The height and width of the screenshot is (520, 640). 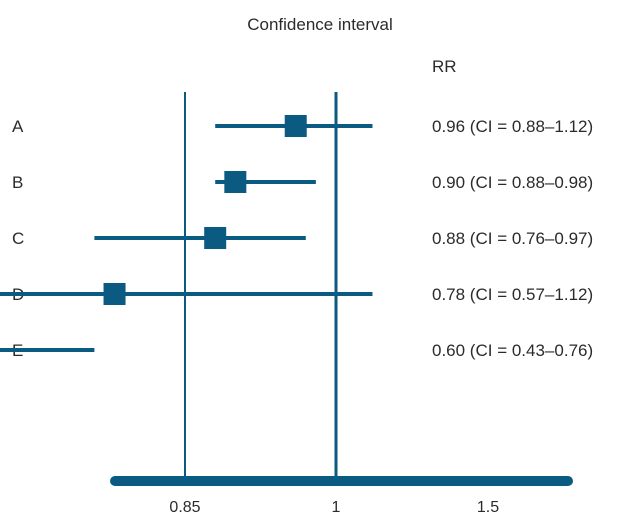 I want to click on x-tick-label: 1.5, so click(x=488, y=507).